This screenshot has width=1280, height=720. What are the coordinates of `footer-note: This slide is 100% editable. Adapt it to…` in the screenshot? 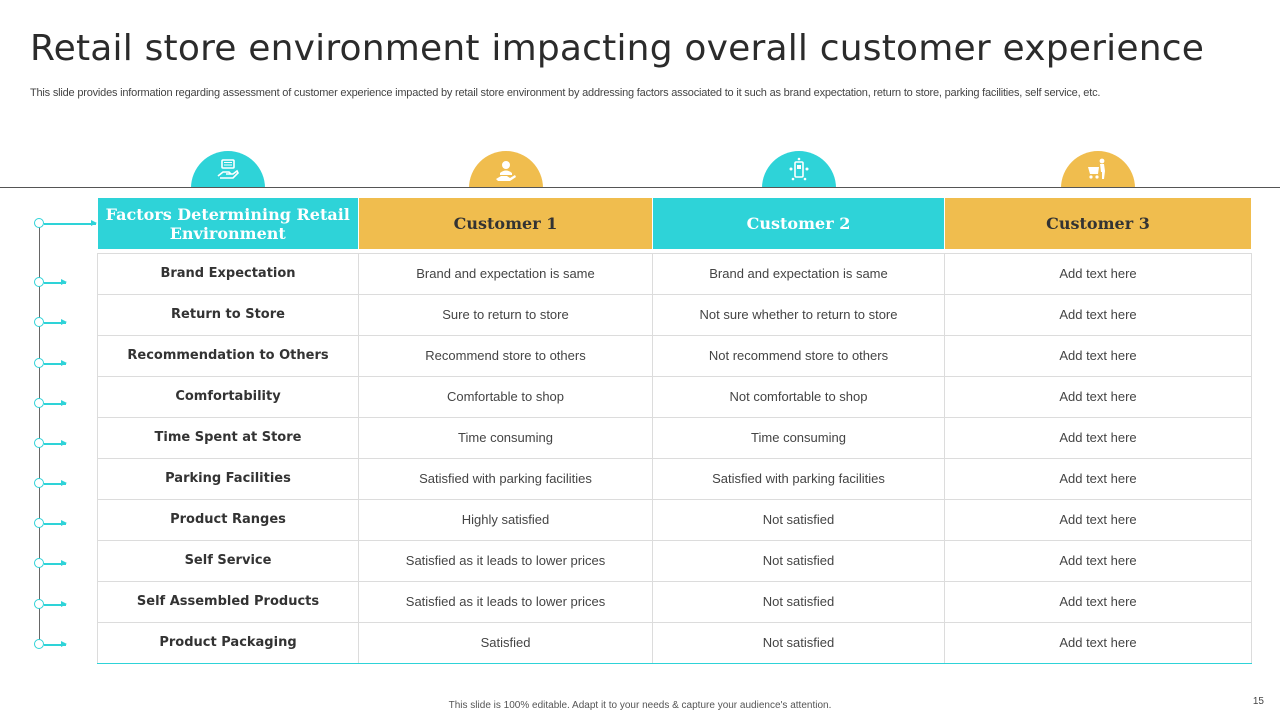 It's located at (640, 705).